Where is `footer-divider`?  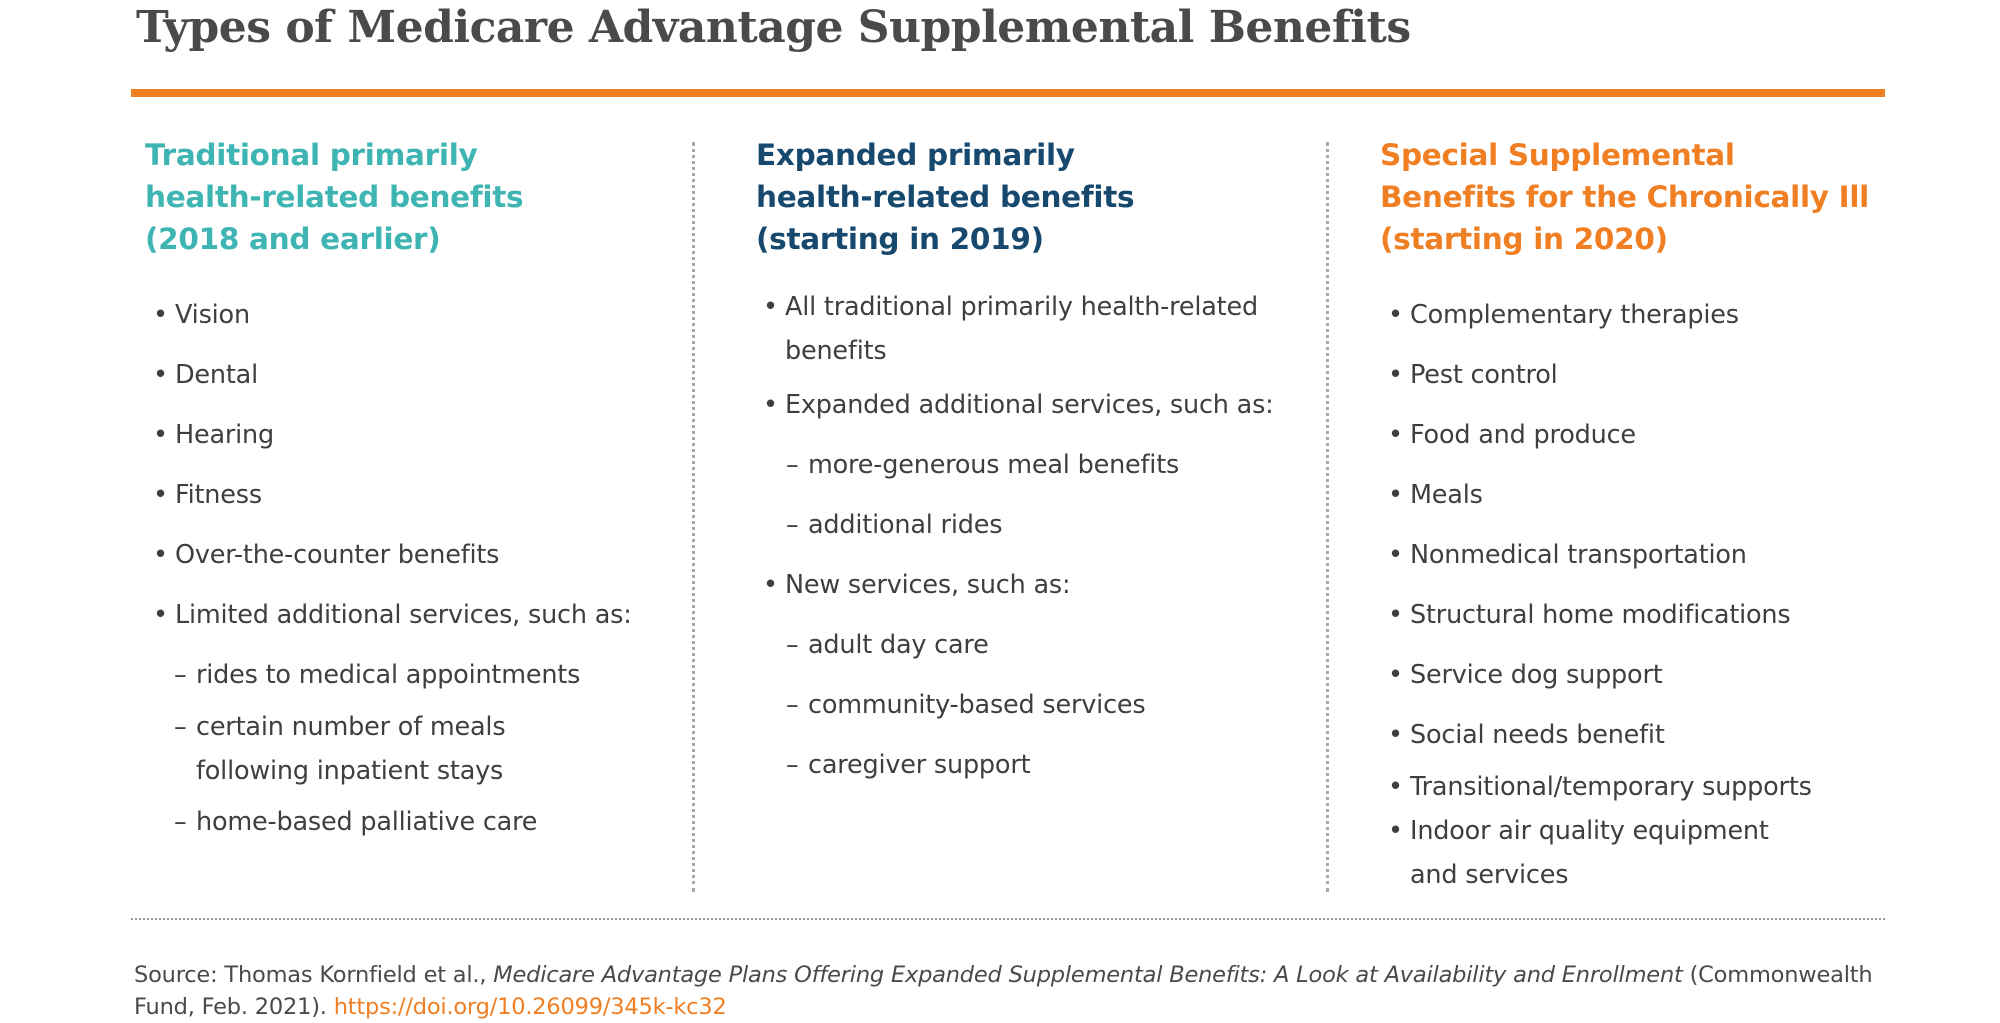
footer-divider is located at coordinates (1008, 919).